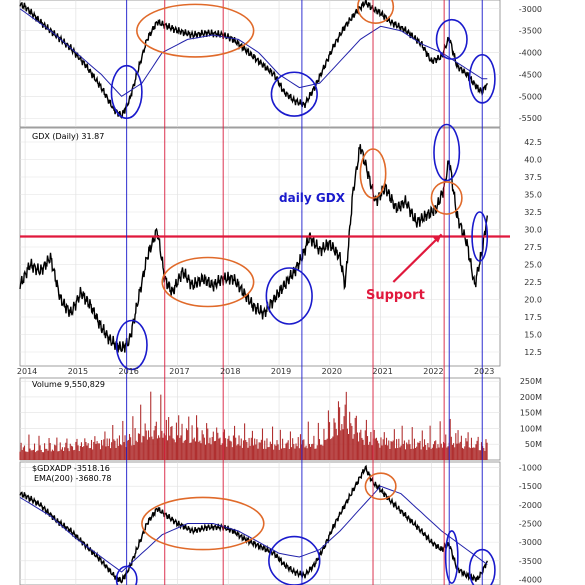 The width and height of the screenshot is (585, 585). What do you see at coordinates (530, 74) in the screenshot?
I see `y-tick-label: -4500` at bounding box center [530, 74].